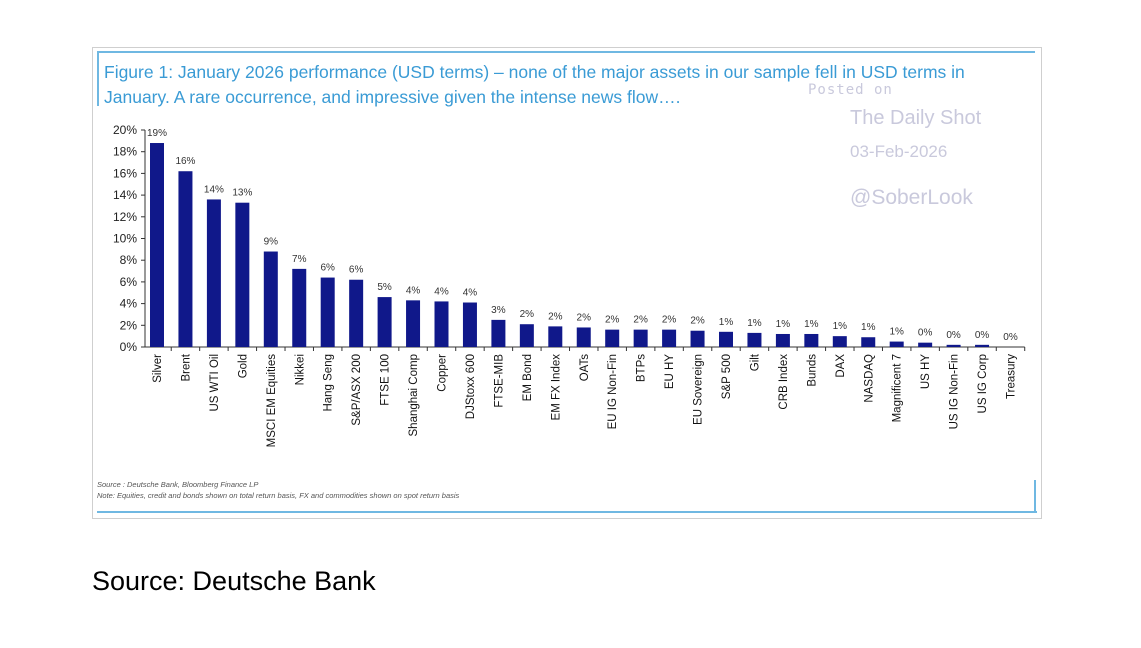  Describe the element at coordinates (670, 371) in the screenshot. I see `category-label: EU HY` at that location.